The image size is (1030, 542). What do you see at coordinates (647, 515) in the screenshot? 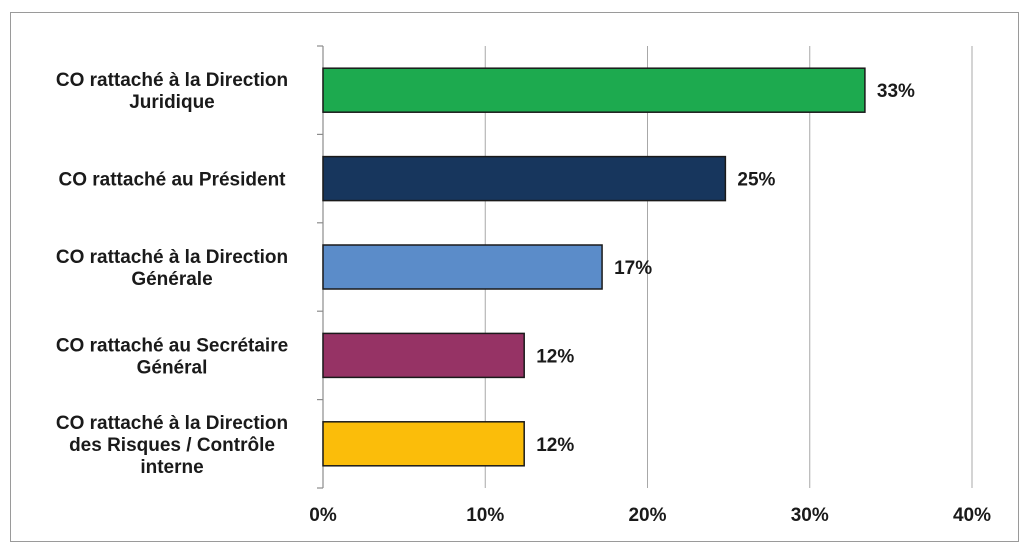
I see `x-tick-label: 20%` at bounding box center [647, 515].